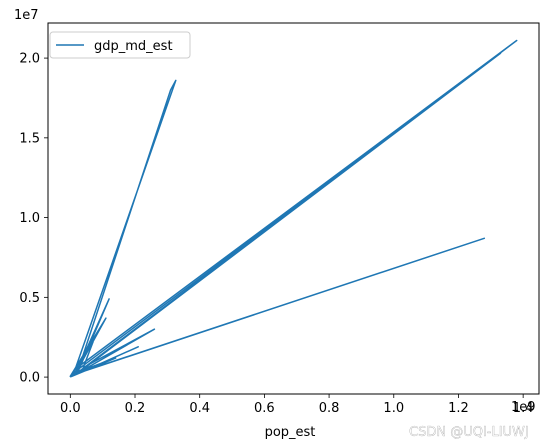 The image size is (547, 448). Describe the element at coordinates (393, 408) in the screenshot. I see `x-tick-label: 1.0` at that location.